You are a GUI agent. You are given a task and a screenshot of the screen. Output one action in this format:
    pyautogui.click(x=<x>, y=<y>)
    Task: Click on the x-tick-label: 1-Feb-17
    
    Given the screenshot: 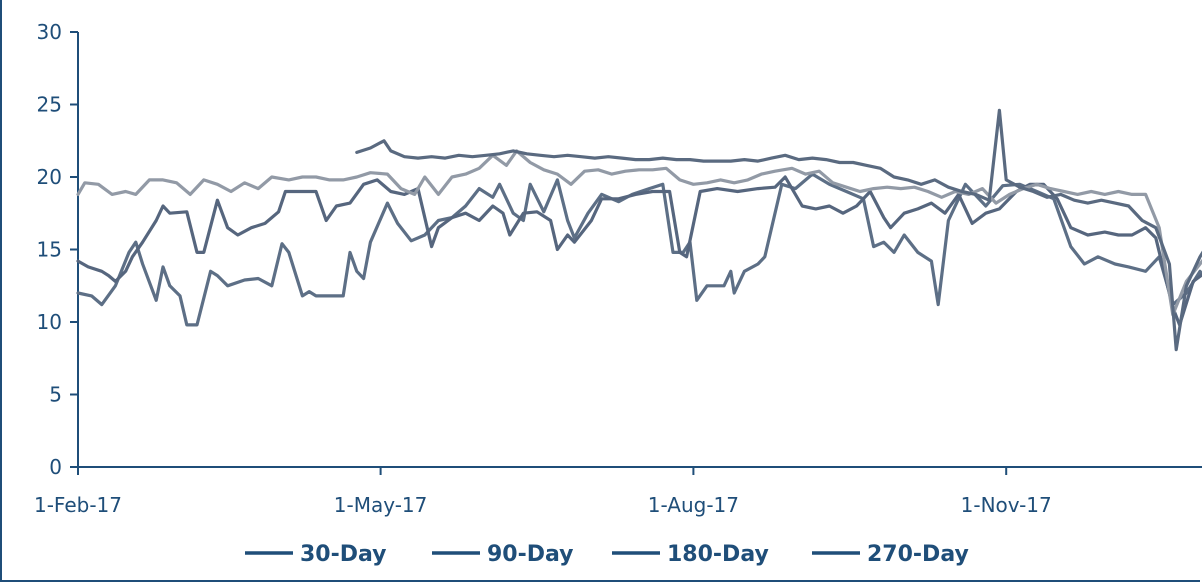 What is the action you would take?
    pyautogui.click(x=78, y=505)
    